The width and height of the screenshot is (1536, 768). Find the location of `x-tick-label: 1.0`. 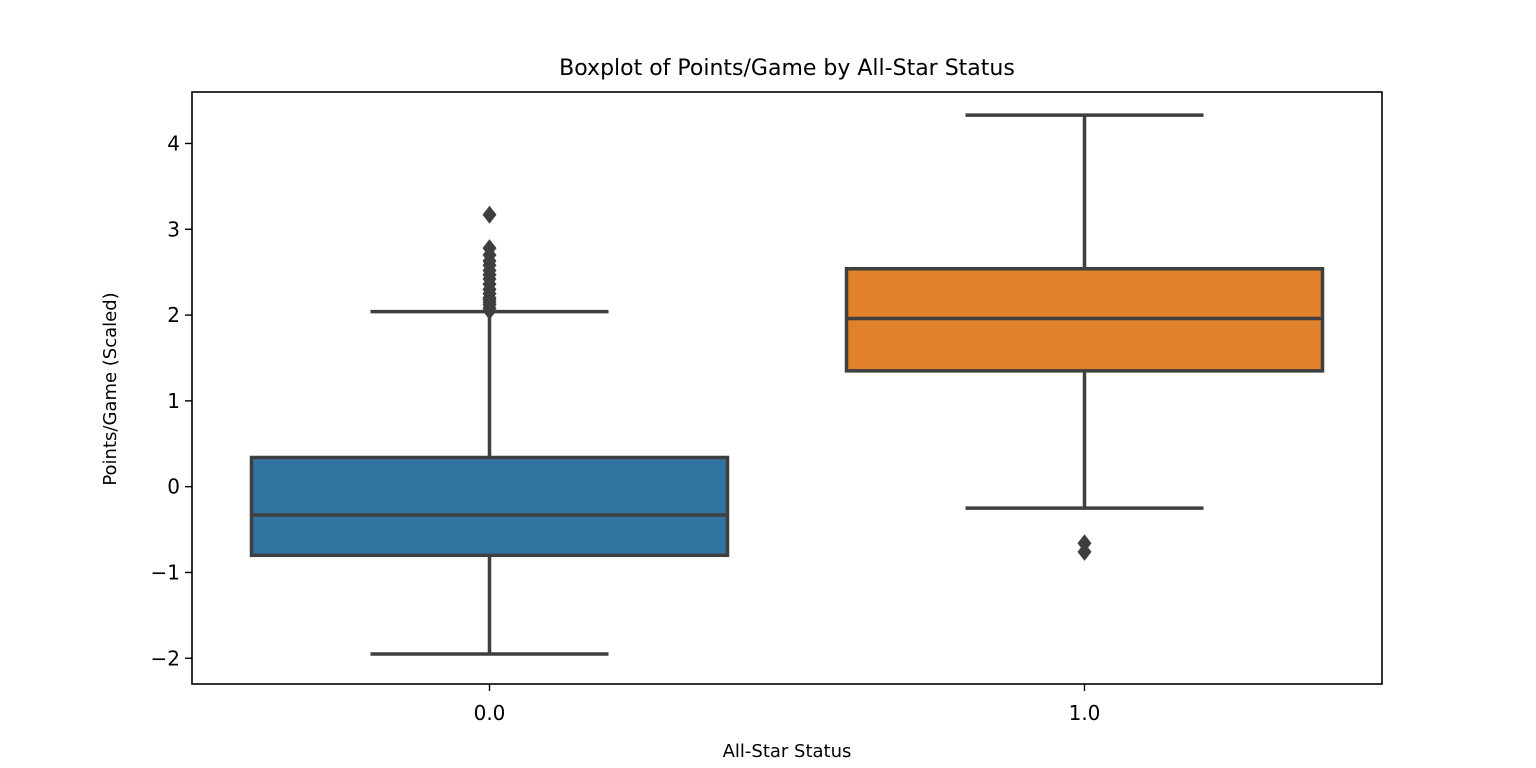

x-tick-label: 1.0 is located at coordinates (1085, 713).